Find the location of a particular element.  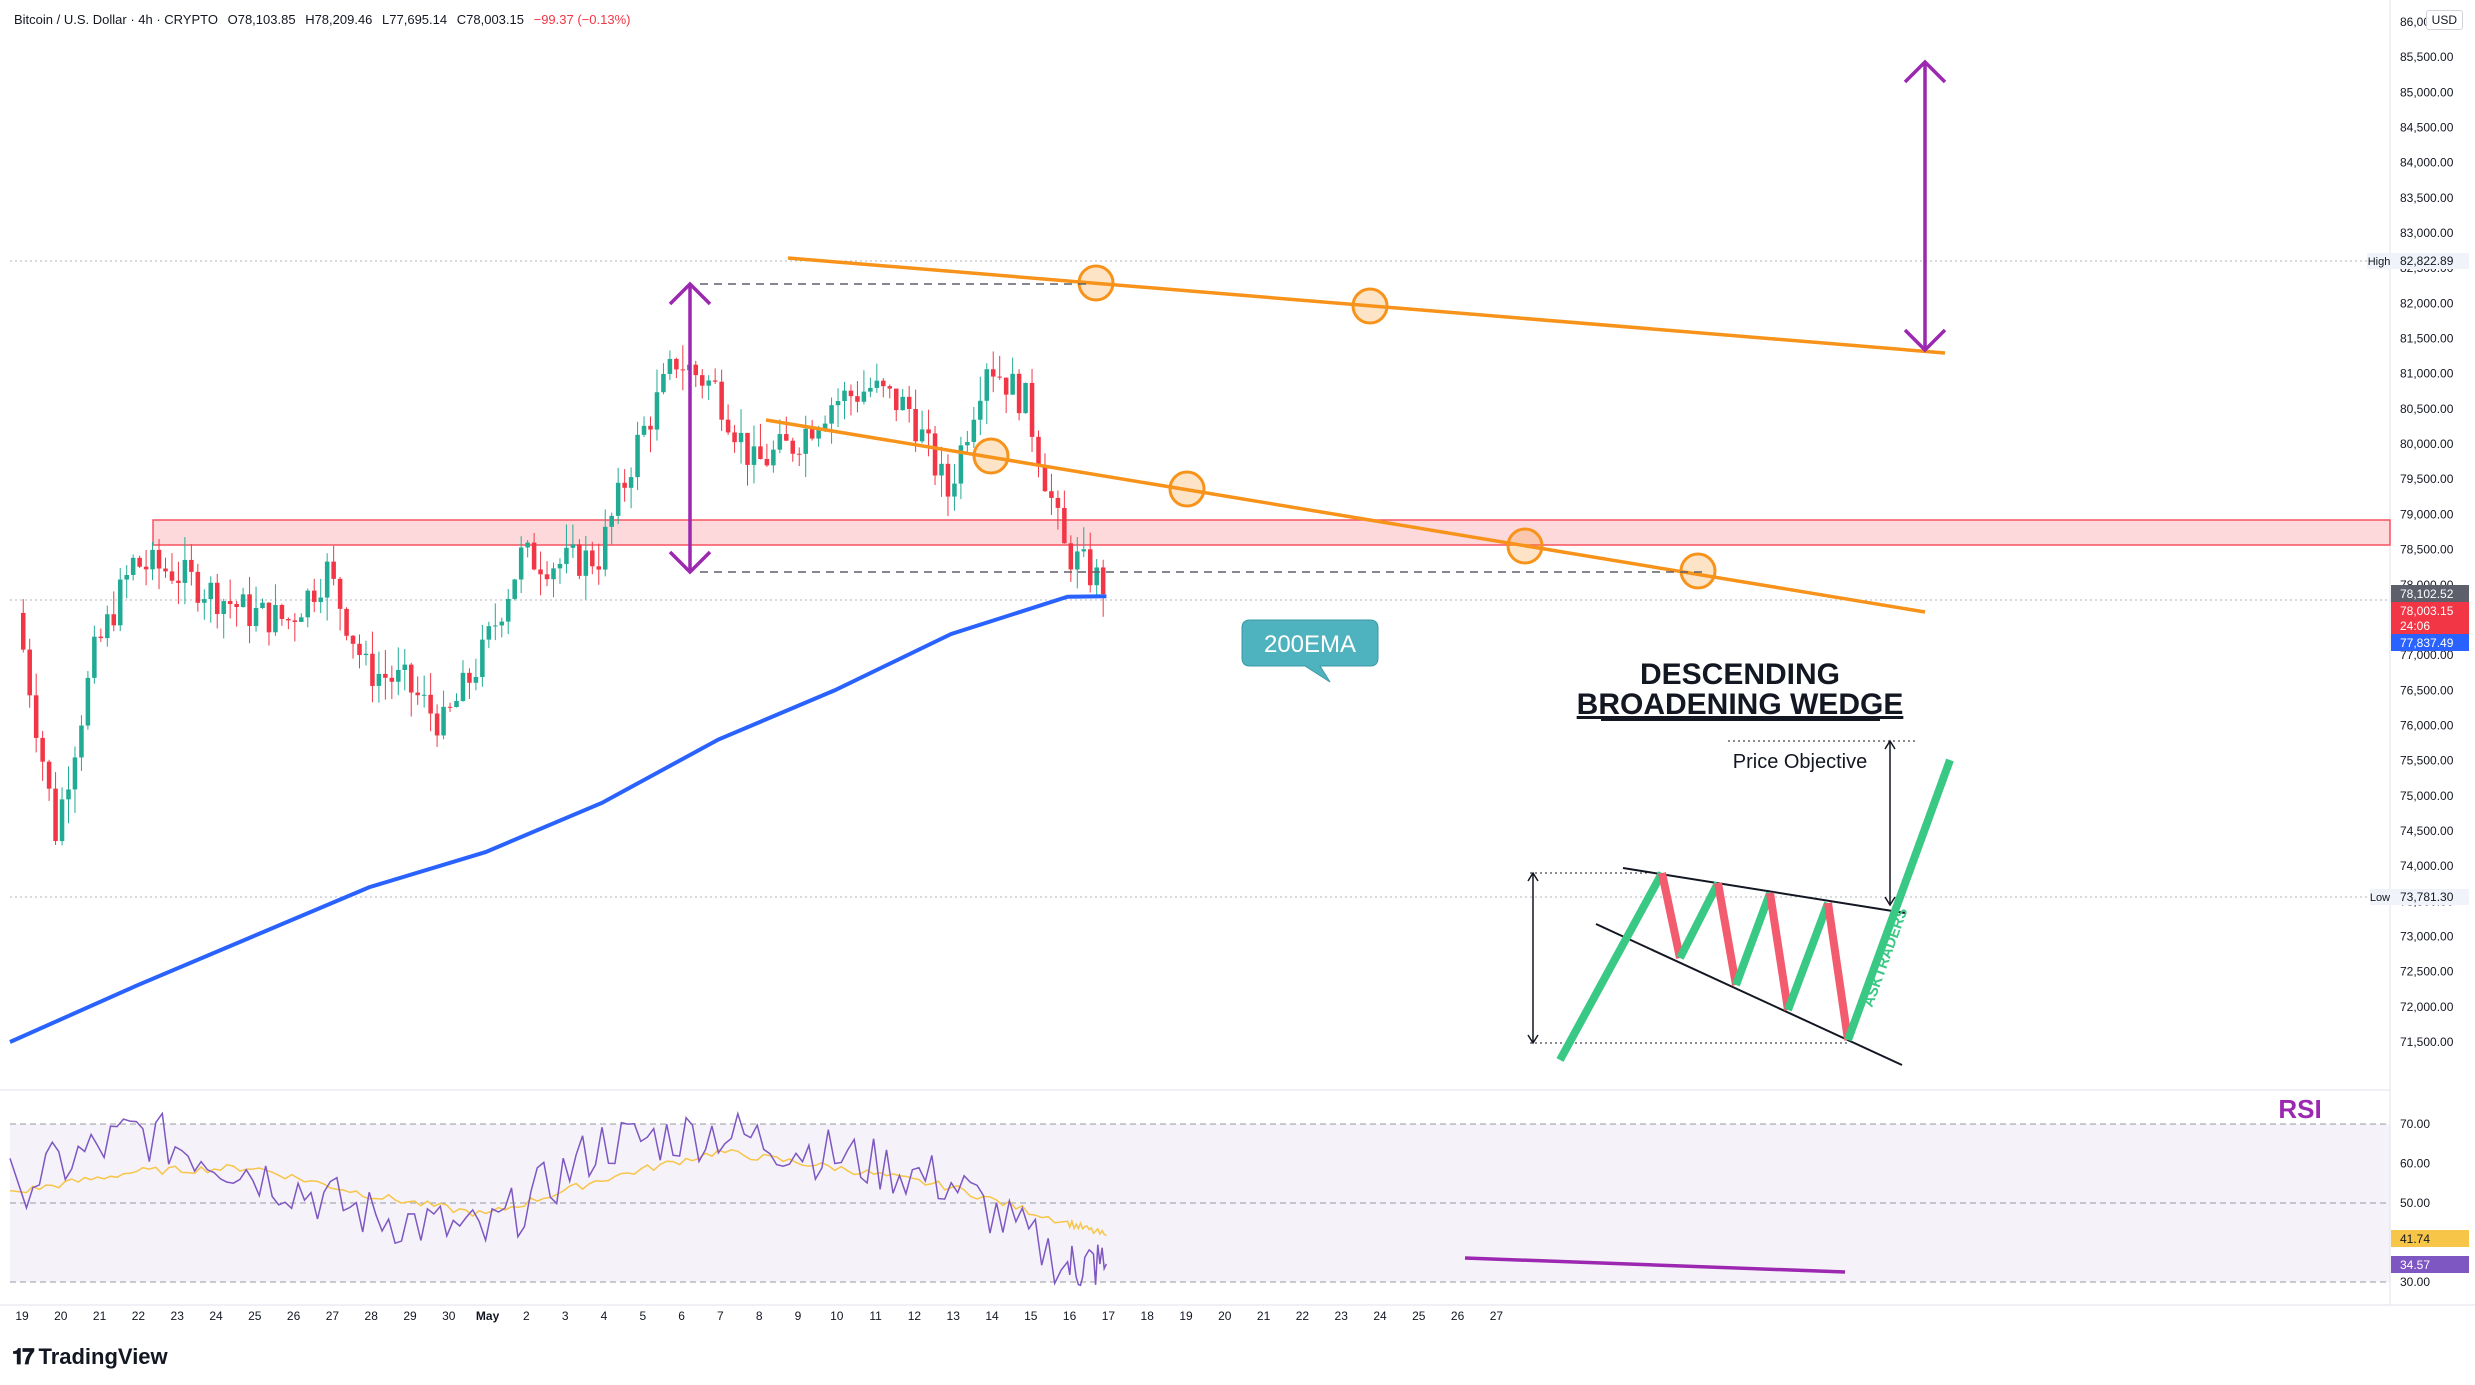

currency-label: USD is located at coordinates (2444, 20).